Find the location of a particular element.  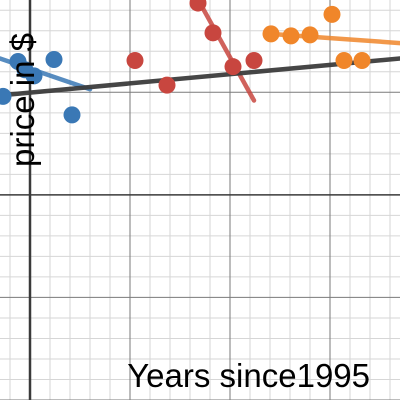

y-axis-label: price in $ is located at coordinates (22, 100).